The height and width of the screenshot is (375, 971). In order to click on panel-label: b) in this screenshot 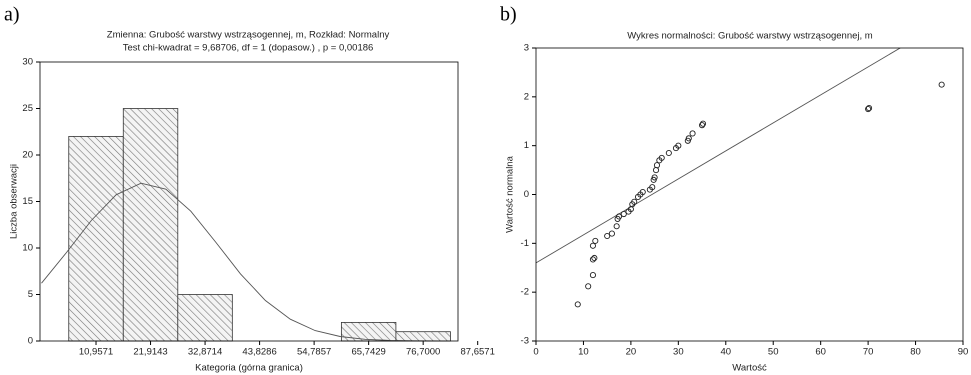, I will do `click(508, 15)`.